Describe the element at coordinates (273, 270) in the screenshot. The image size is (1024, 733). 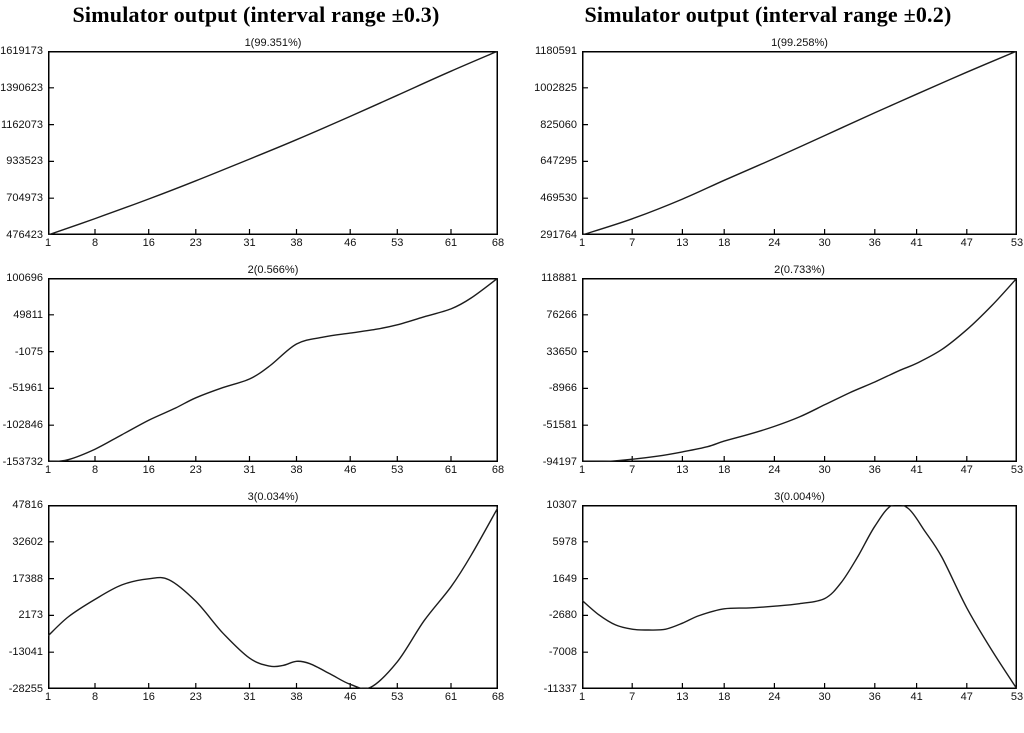
I see `subplot-title: 2(0.566%)` at that location.